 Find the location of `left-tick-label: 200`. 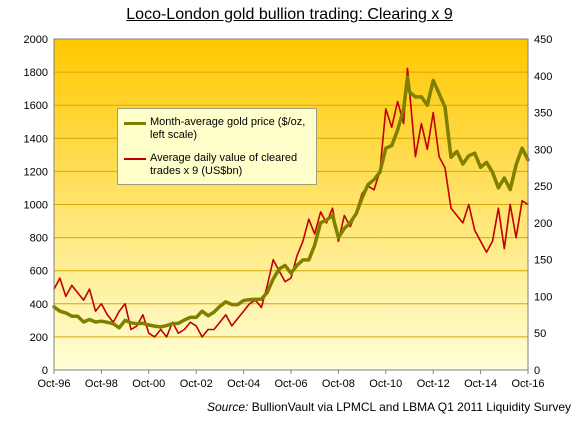

left-tick-label: 200 is located at coordinates (39, 338).